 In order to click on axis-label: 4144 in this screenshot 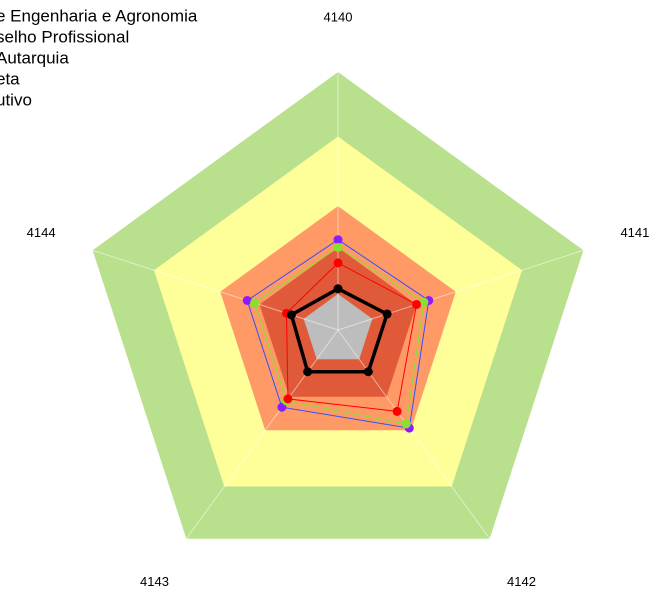, I will do `click(41, 232)`.